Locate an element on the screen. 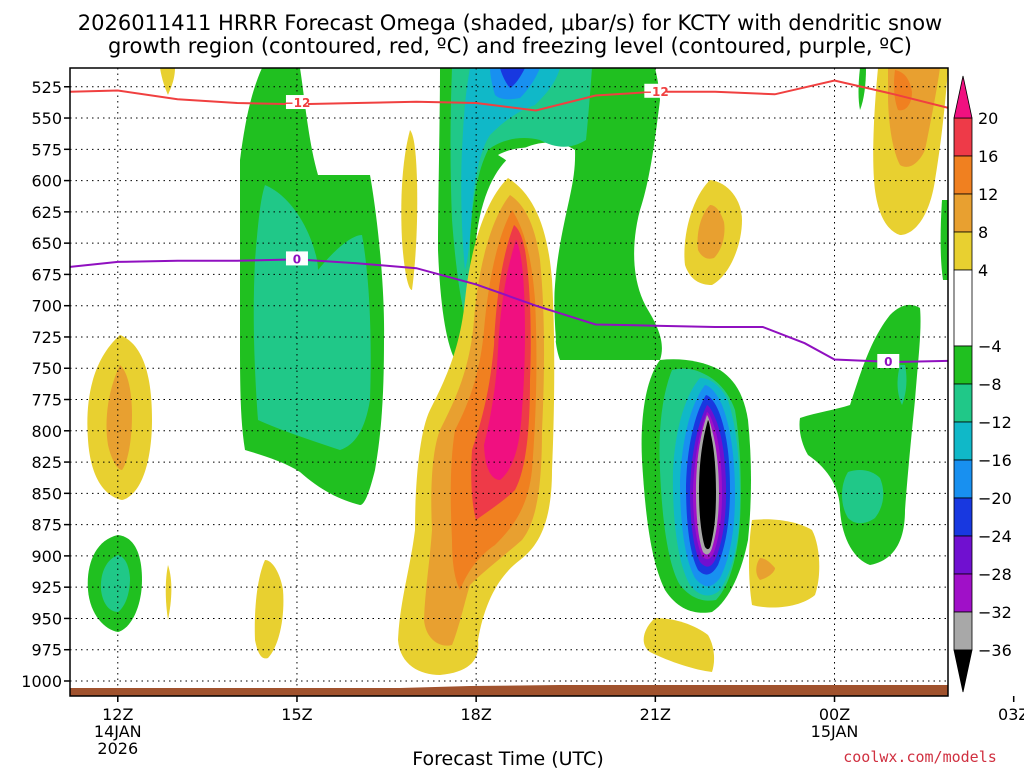 The width and height of the screenshot is (1024, 768). omega-region-yellow-15z-low is located at coordinates (269, 609).